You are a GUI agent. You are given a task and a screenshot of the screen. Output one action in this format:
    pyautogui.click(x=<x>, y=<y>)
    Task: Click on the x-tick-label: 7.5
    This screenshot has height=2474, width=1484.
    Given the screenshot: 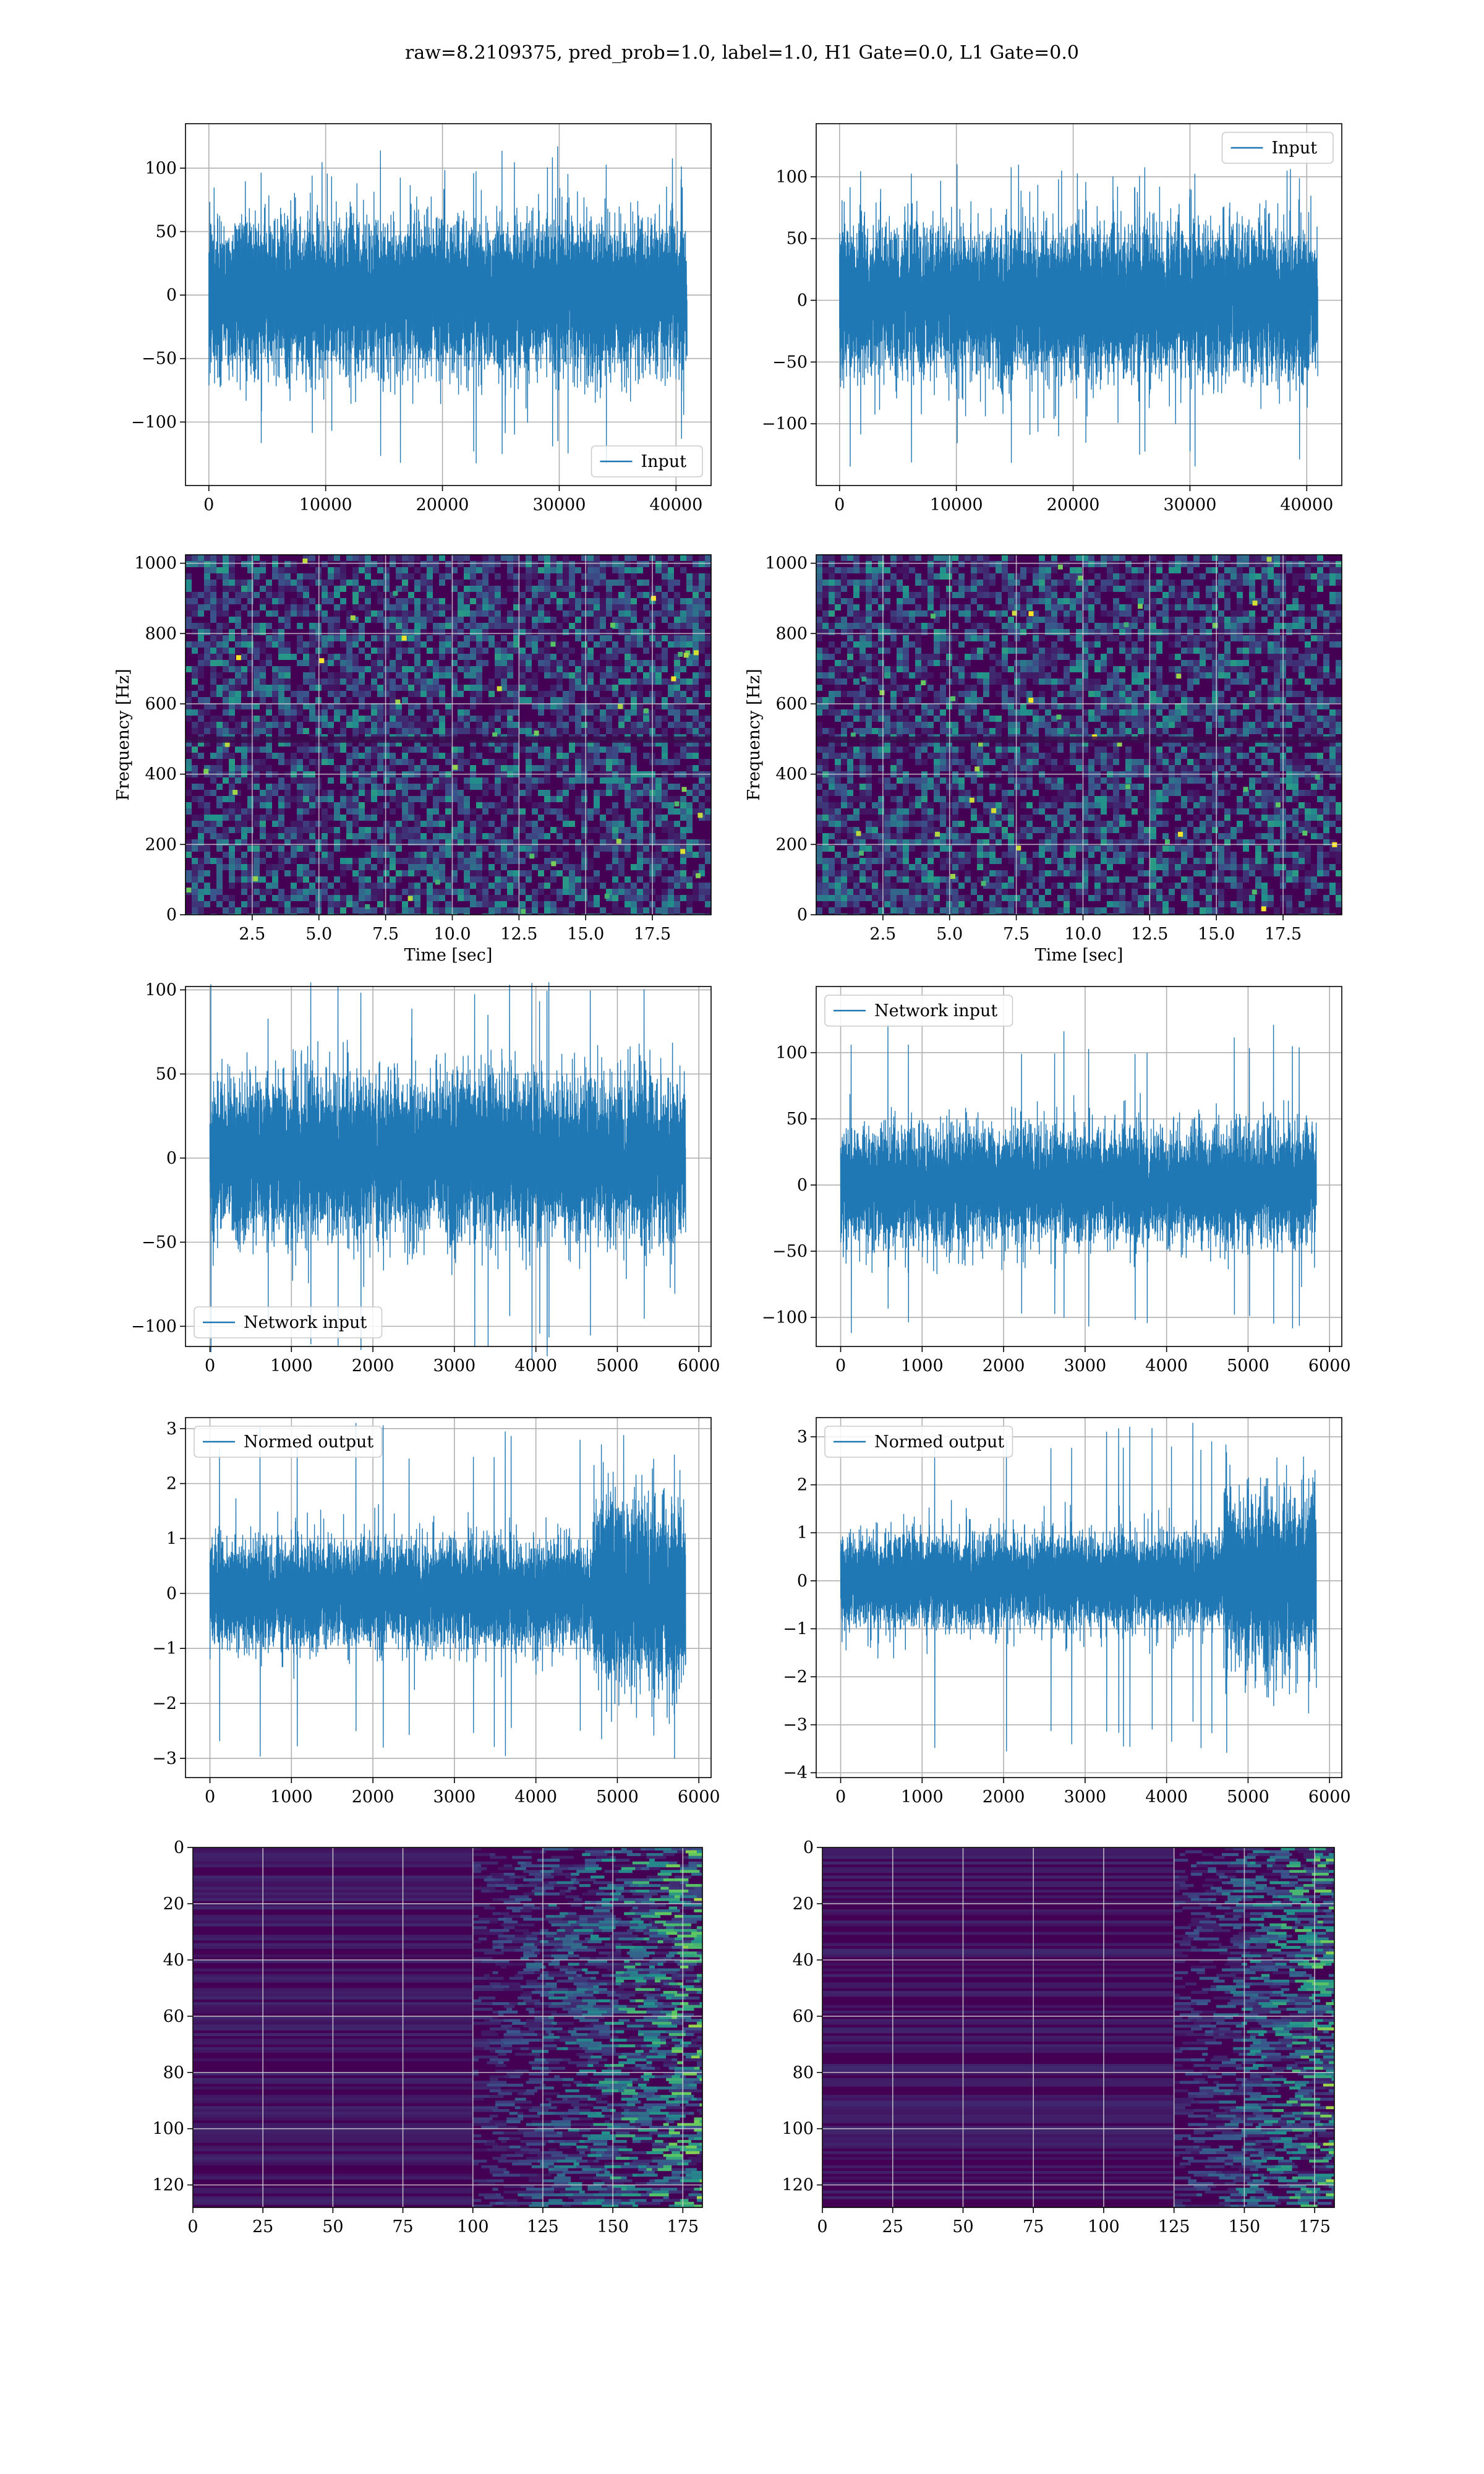 What is the action you would take?
    pyautogui.click(x=385, y=934)
    